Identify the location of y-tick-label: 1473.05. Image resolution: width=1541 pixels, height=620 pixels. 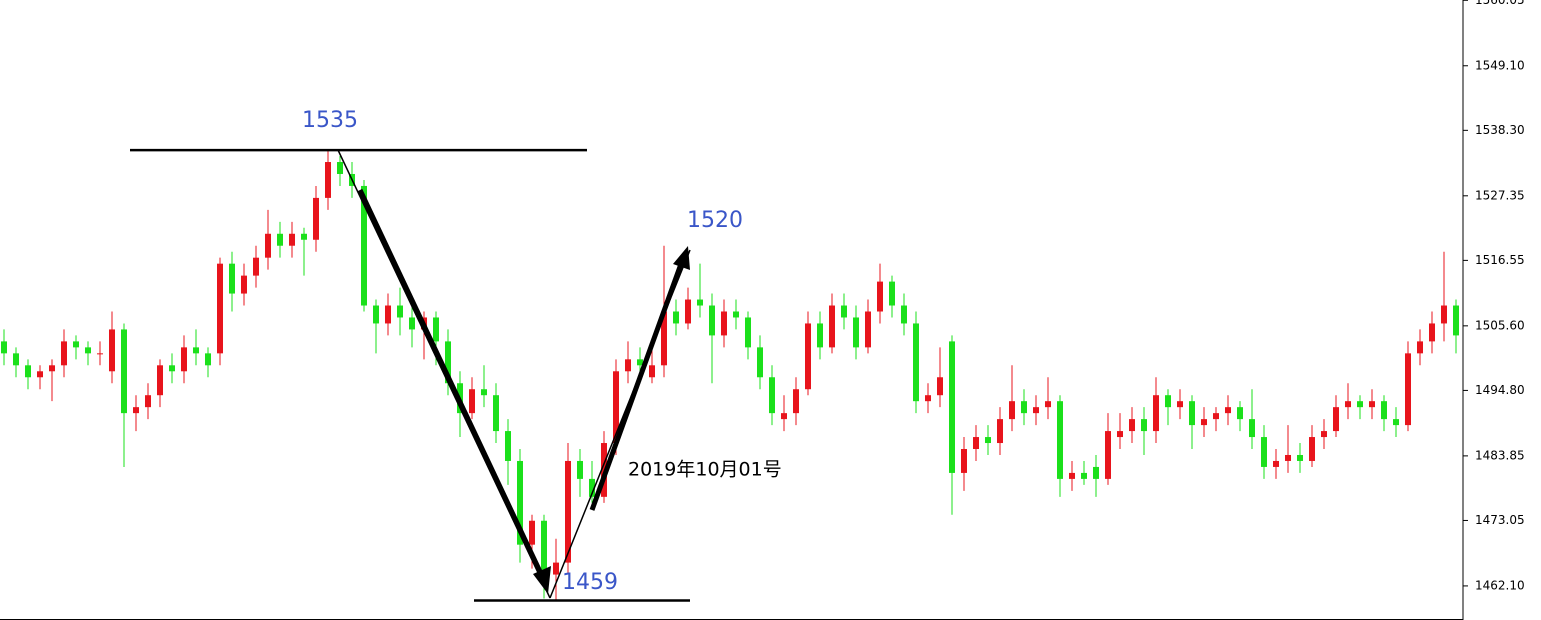
(1500, 520).